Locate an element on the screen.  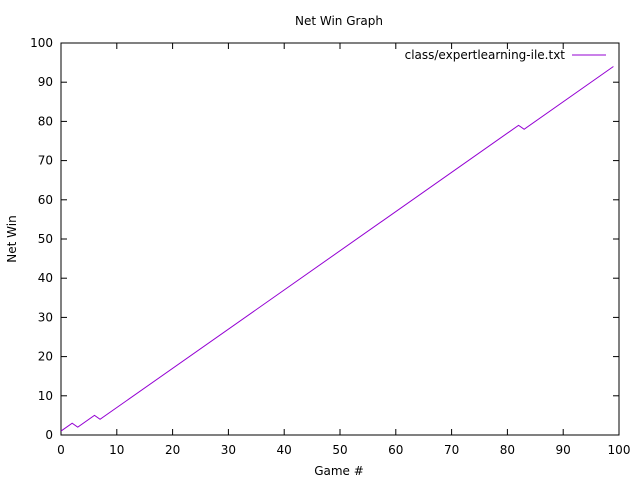
y-tick-label: 90 is located at coordinates (45, 82).